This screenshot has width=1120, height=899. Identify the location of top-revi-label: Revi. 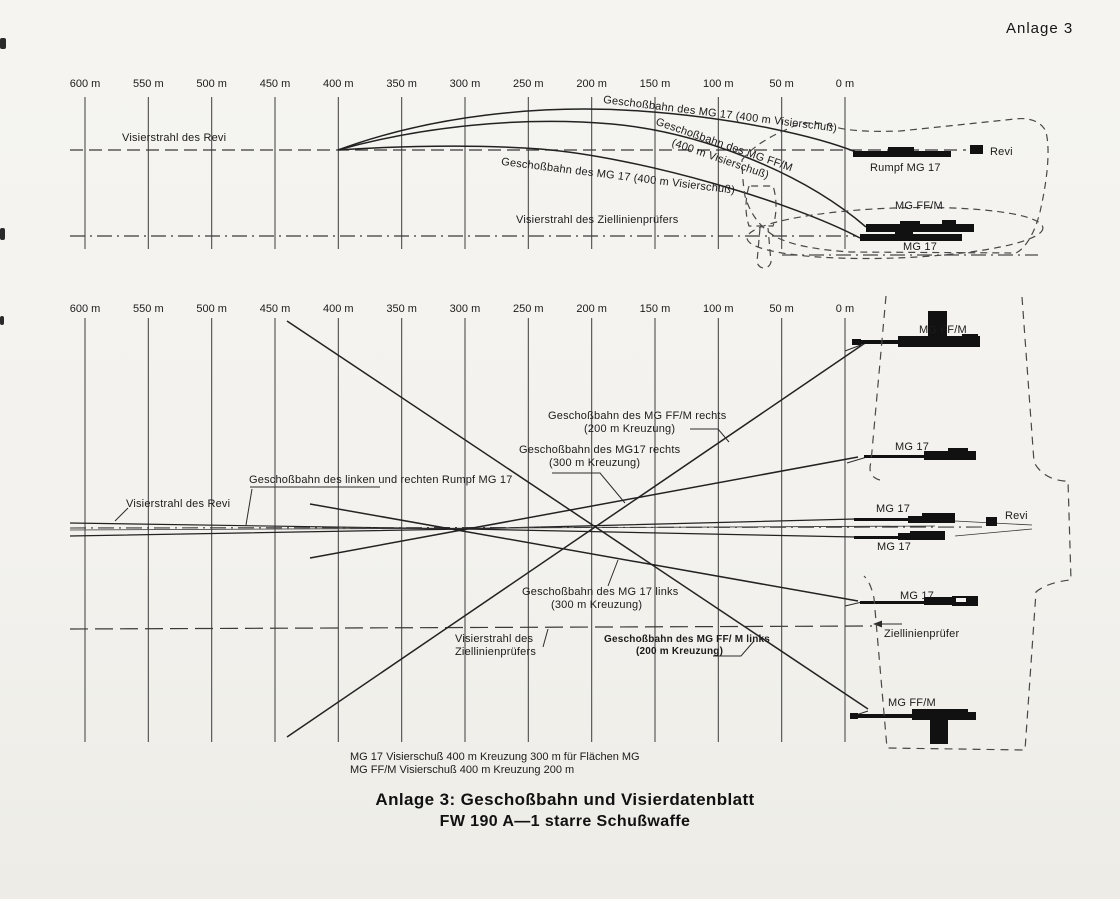
(1001, 152).